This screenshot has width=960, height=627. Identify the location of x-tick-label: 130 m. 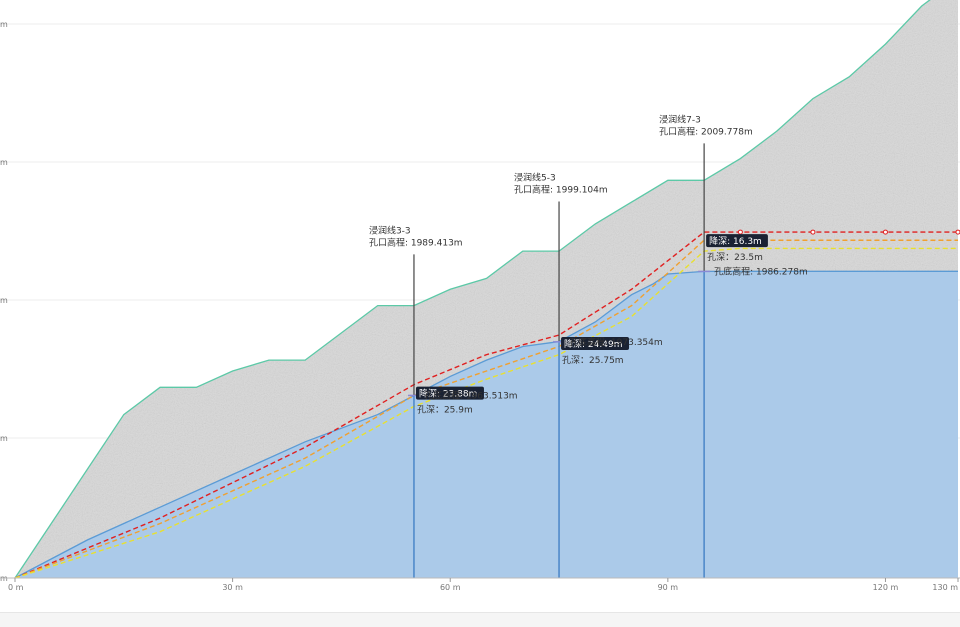
(945, 587).